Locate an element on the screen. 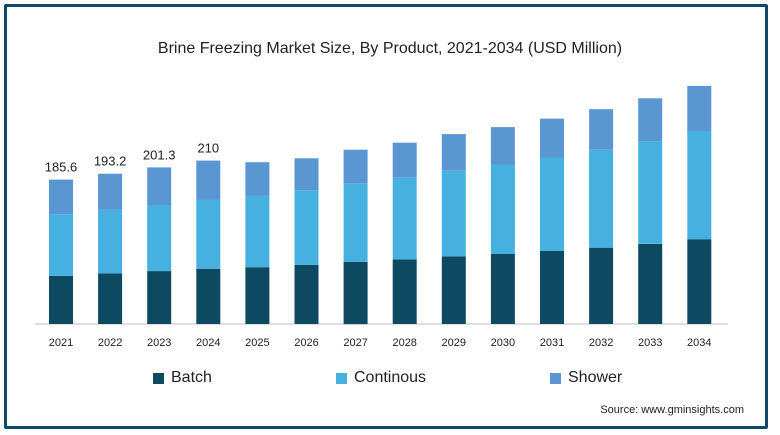 The height and width of the screenshot is (435, 780). total-label-2022: 193.2 is located at coordinates (110, 161).